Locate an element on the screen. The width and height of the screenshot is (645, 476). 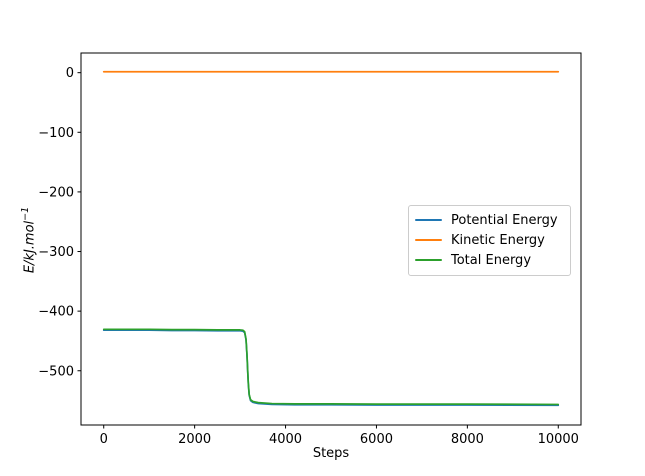
y-tick-label: 0 is located at coordinates (70, 73).